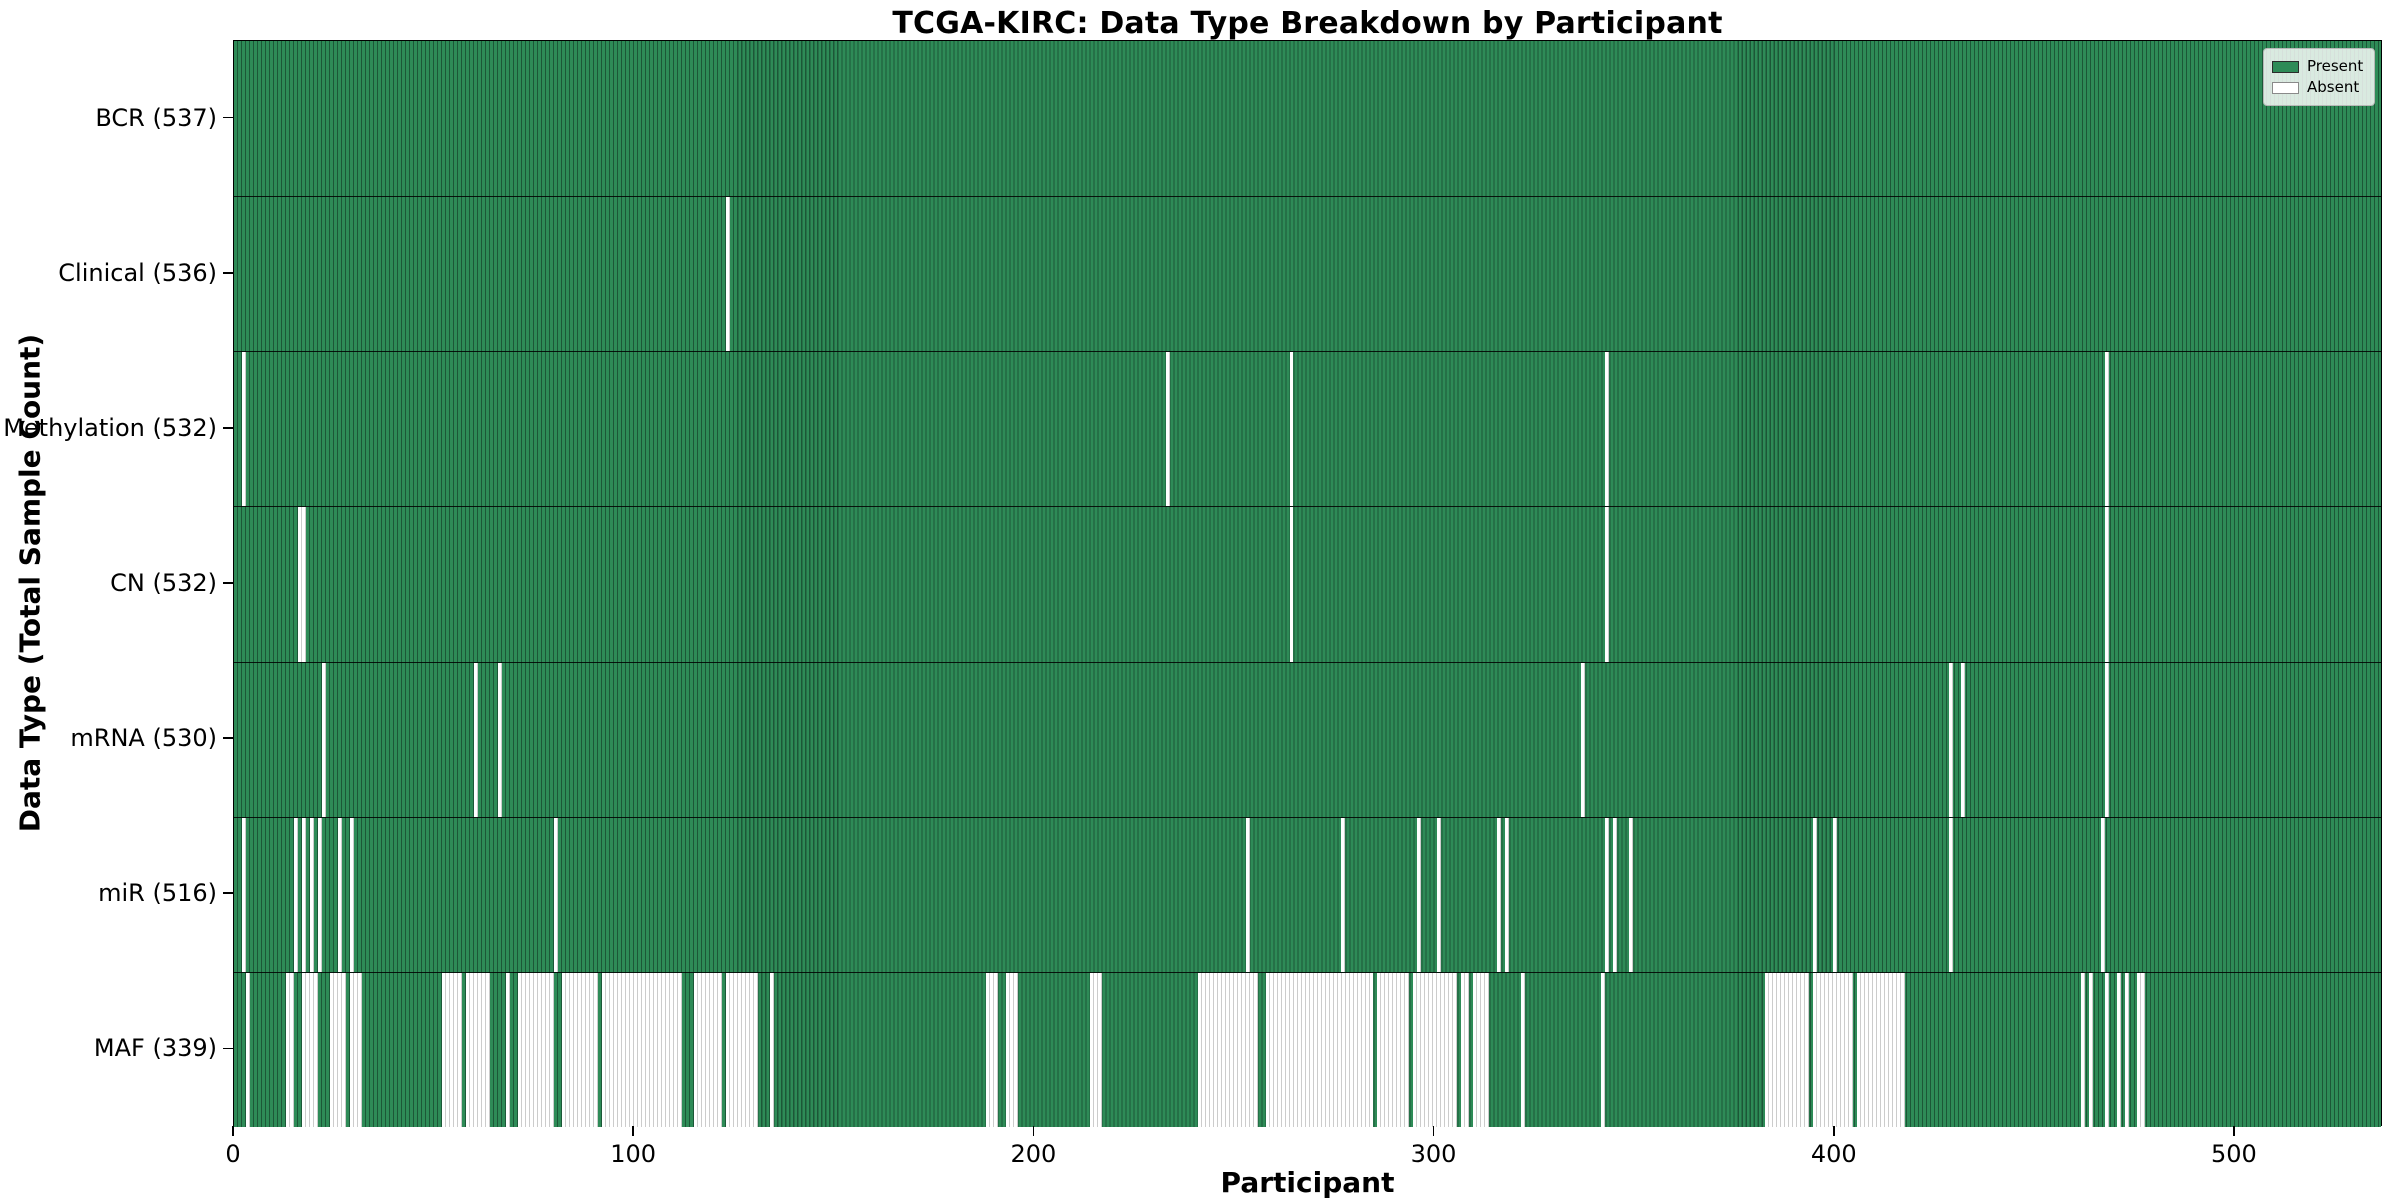 The width and height of the screenshot is (2400, 1200). Describe the element at coordinates (1033, 1154) in the screenshot. I see `x-tick-label-200: 200` at that location.